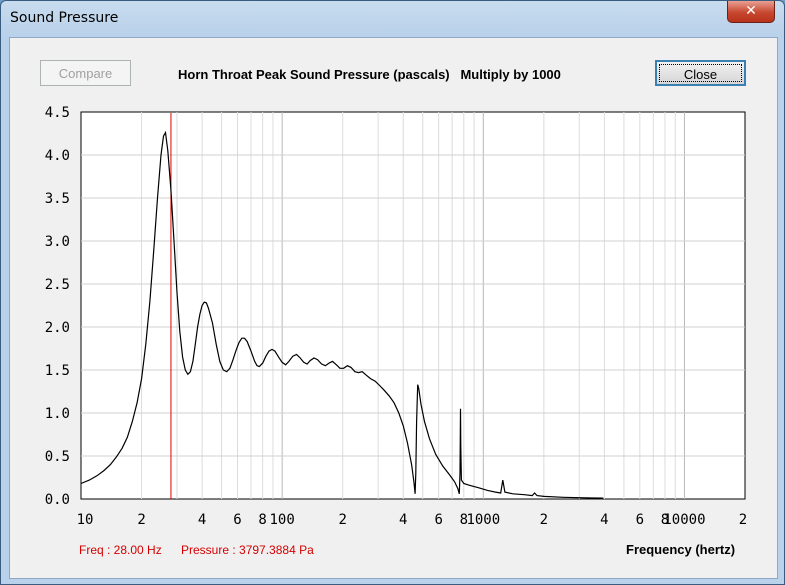 The image size is (785, 585). What do you see at coordinates (700, 73) in the screenshot?
I see `close-button: Close` at bounding box center [700, 73].